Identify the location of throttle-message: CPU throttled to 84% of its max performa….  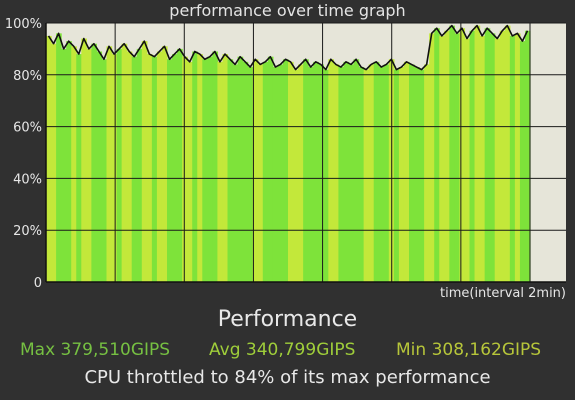
(287, 377).